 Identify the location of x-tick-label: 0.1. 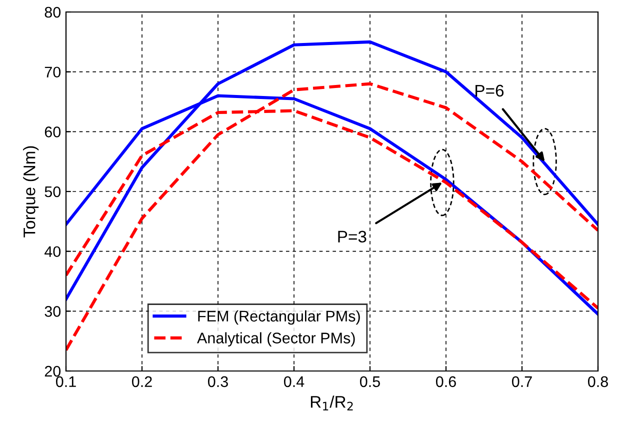
(66, 382).